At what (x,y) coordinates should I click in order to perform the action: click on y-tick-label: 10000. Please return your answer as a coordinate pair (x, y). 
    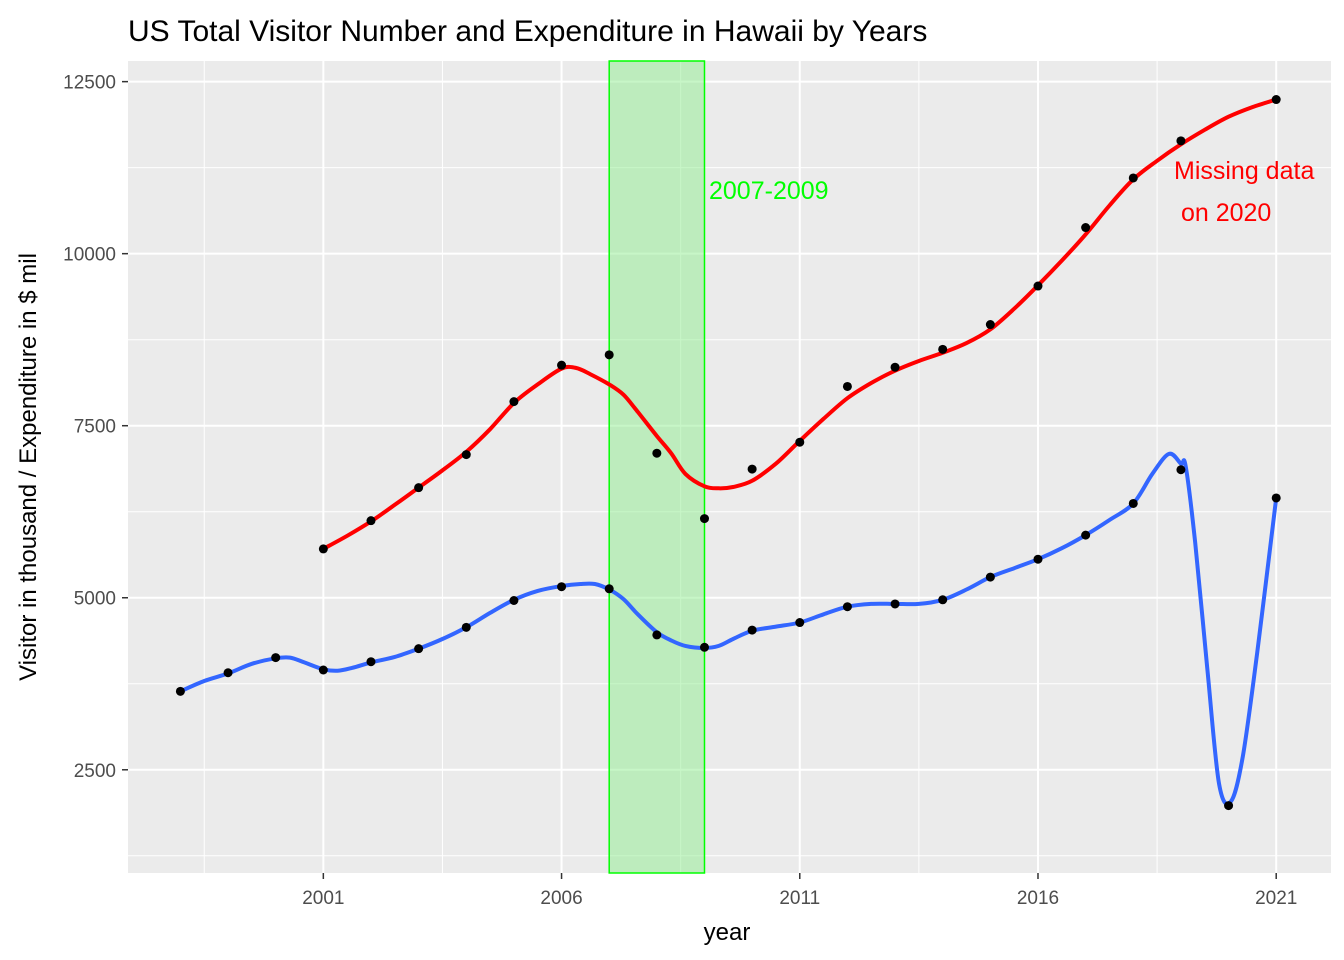
    Looking at the image, I should click on (89, 255).